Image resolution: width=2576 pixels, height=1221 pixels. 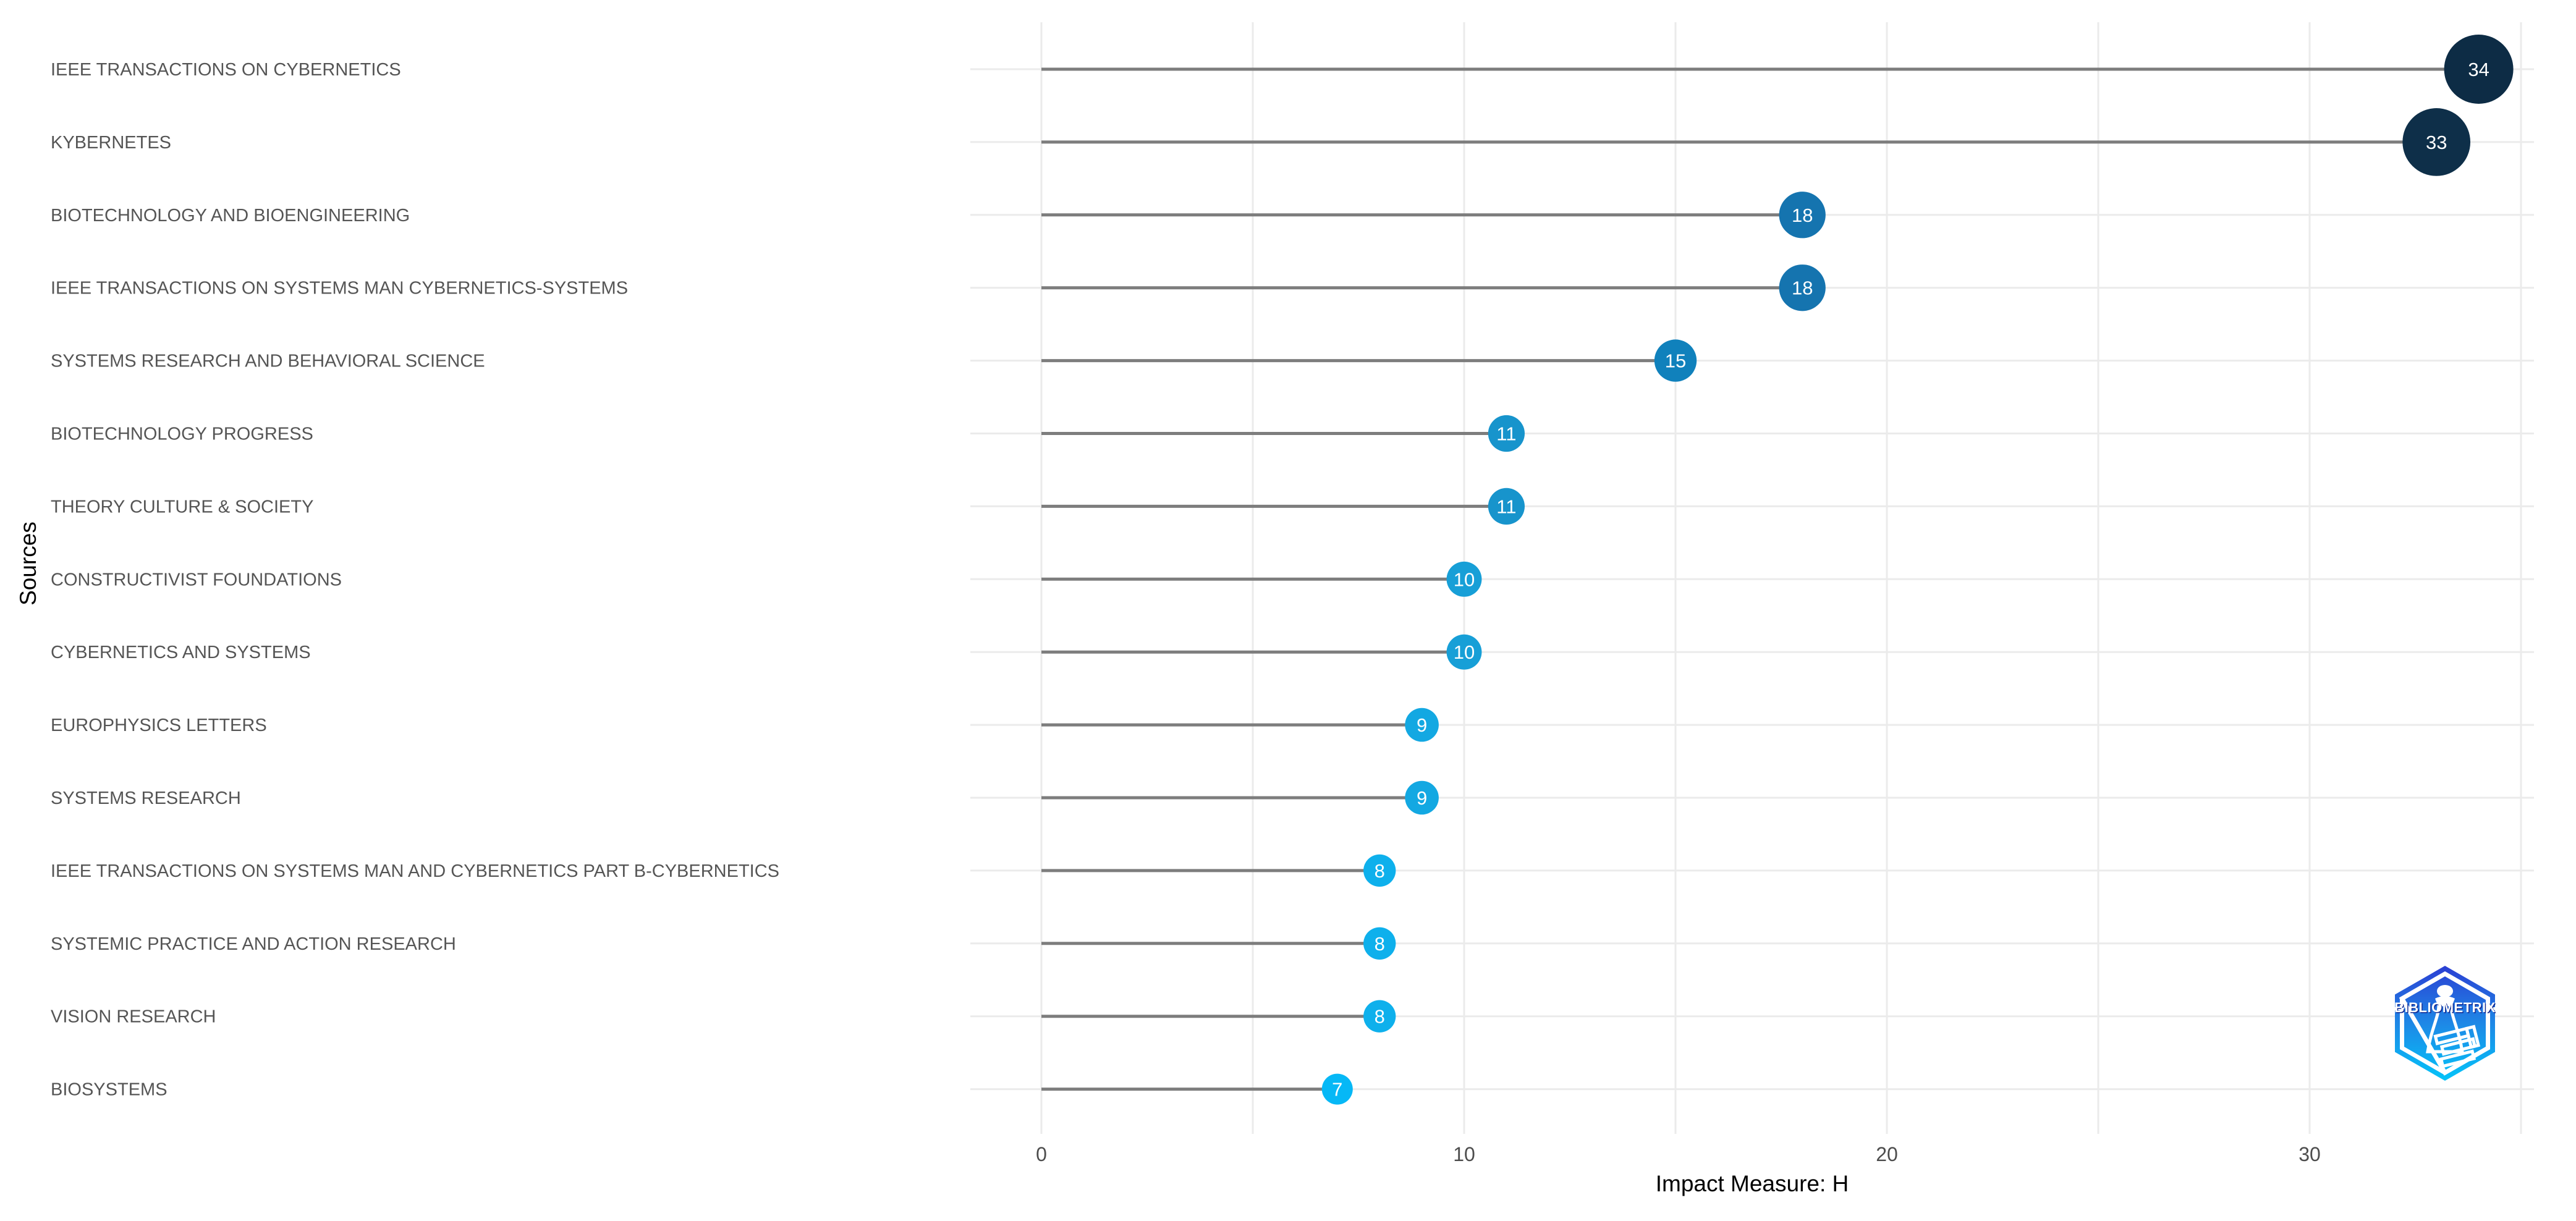 I want to click on category-label: BIOSYSTEMS, so click(x=109, y=1090).